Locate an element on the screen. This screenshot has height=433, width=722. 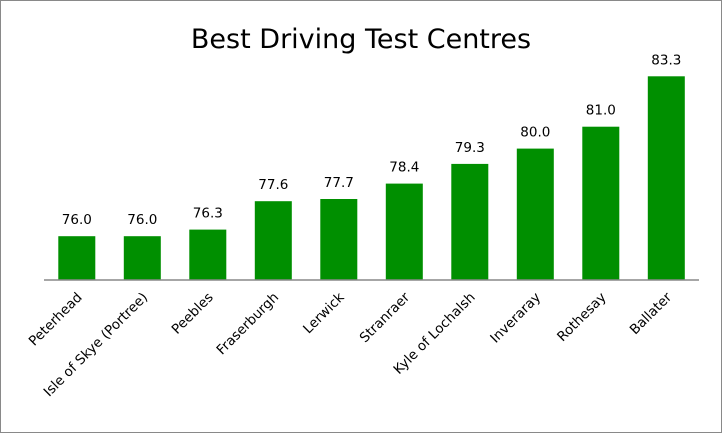
bar-ballater is located at coordinates (666, 178).